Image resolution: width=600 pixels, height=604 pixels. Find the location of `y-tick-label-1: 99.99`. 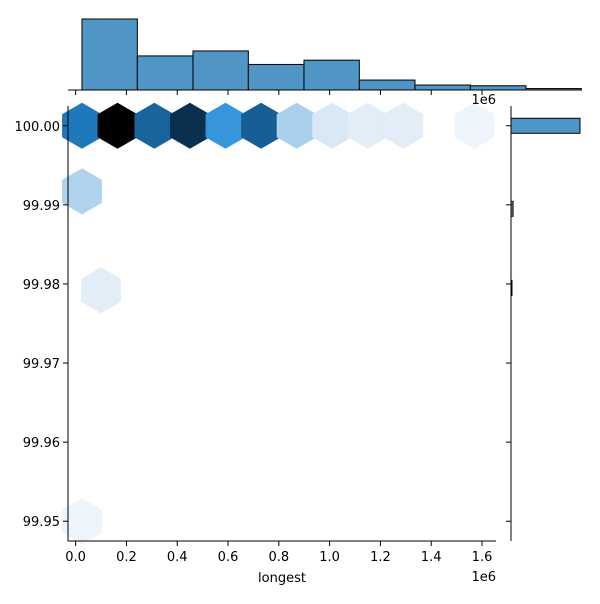

y-tick-label-1: 99.99 is located at coordinates (41, 206).